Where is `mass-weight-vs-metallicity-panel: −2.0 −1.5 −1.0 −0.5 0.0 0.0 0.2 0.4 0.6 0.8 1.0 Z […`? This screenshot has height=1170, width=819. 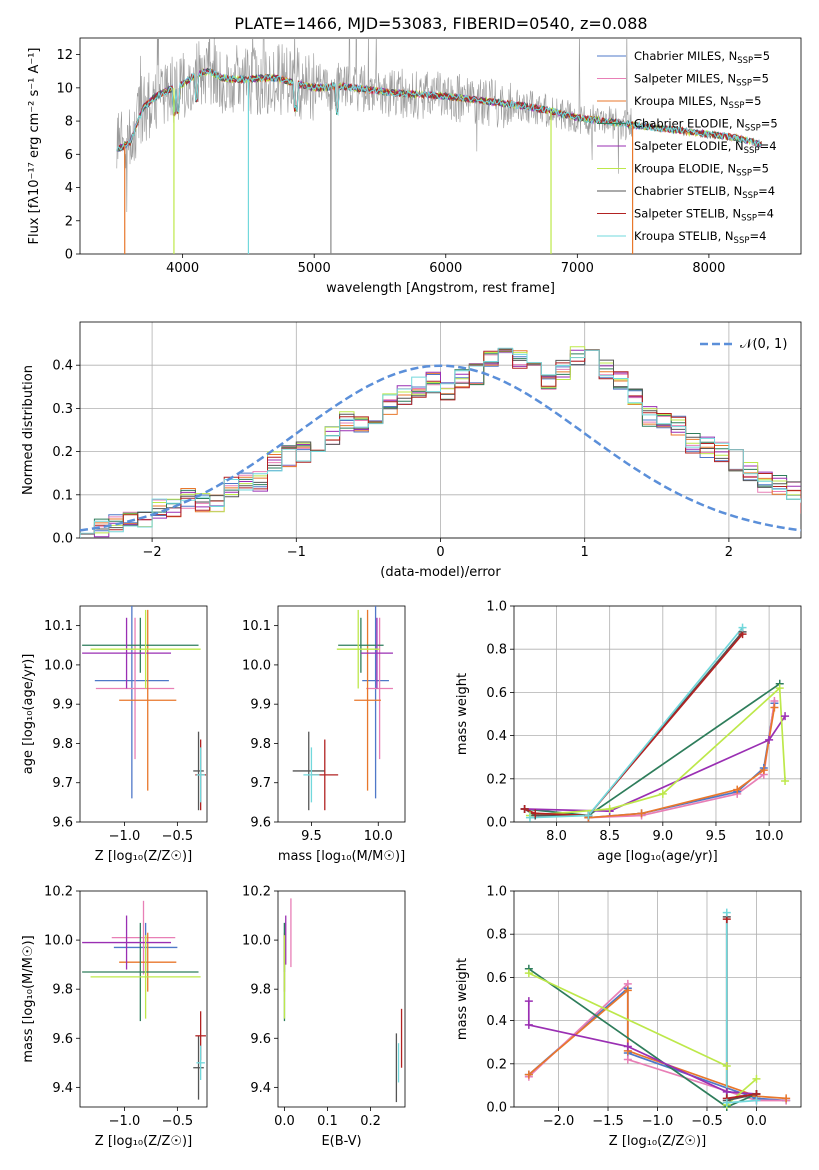 mass-weight-vs-metallicity-panel: −2.0 −1.5 −1.0 −0.5 0.0 0.0 0.2 0.4 0.6 0.8 1.0 Z [… is located at coordinates (628, 1017).